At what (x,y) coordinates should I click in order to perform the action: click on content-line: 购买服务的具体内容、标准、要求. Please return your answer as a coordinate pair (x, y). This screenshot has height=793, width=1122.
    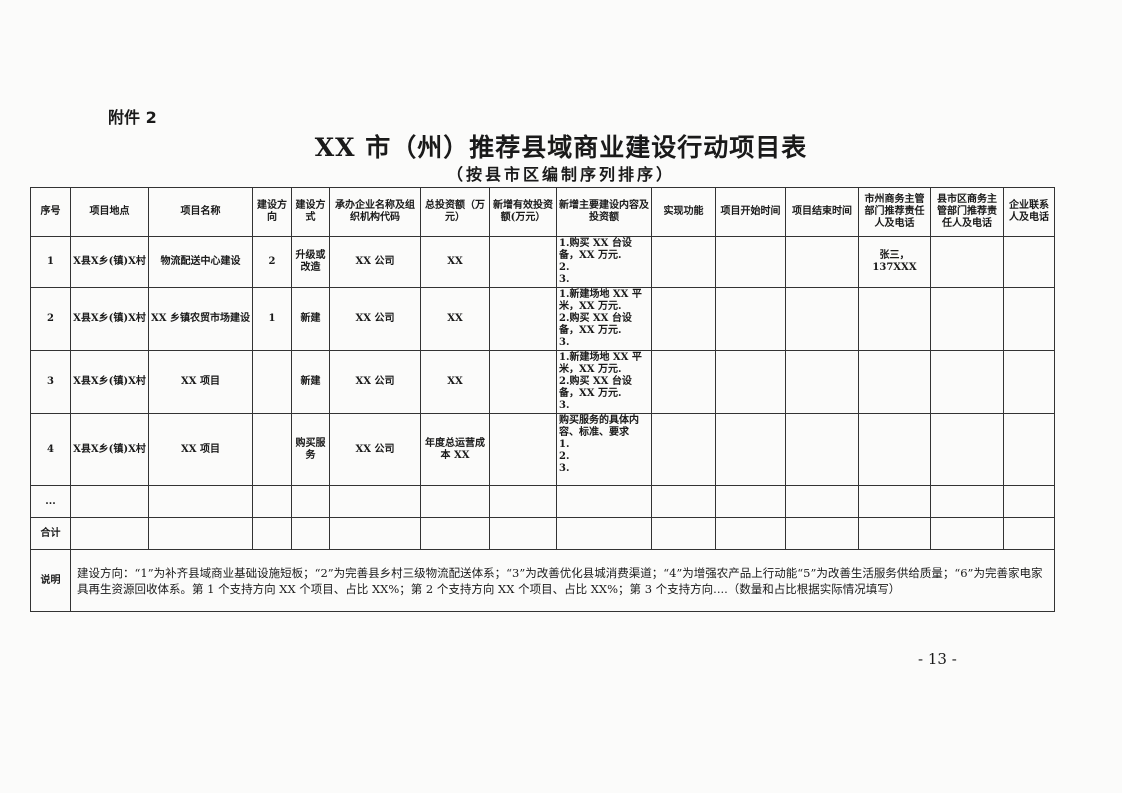
    Looking at the image, I should click on (599, 426).